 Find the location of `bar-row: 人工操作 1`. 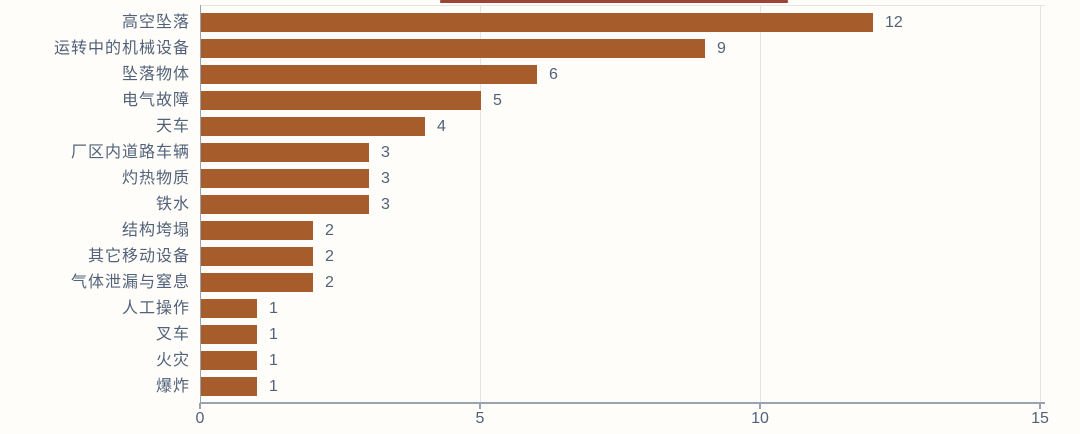

bar-row: 人工操作 1 is located at coordinates (540, 308).